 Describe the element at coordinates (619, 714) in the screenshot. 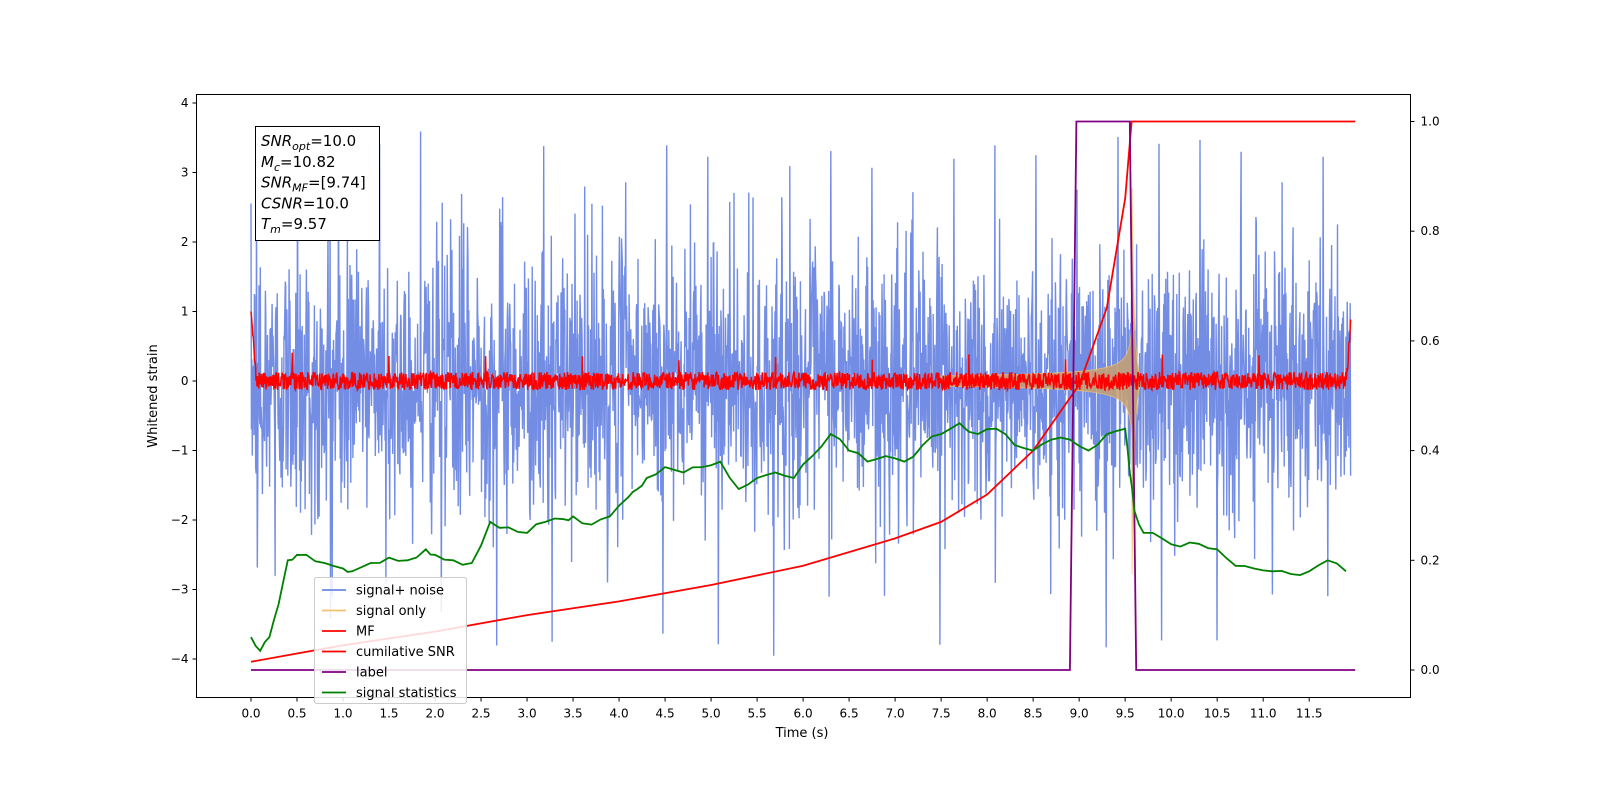

I see `x-tick-label: 4.0` at that location.